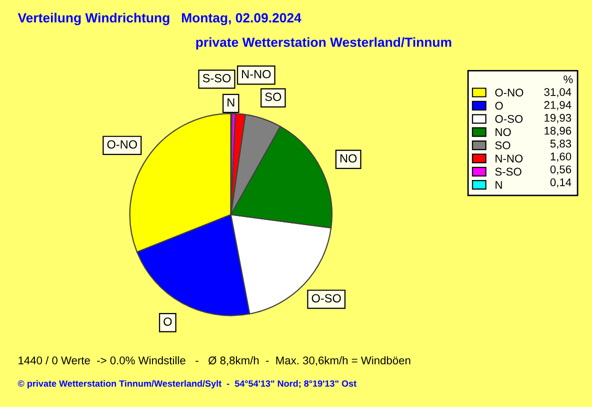  What do you see at coordinates (168, 321) in the screenshot?
I see `slice-label: O` at bounding box center [168, 321].